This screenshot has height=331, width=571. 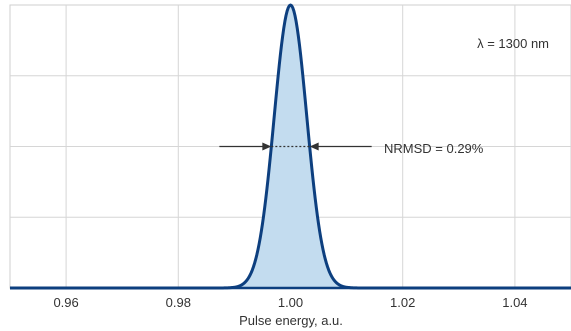 What do you see at coordinates (402, 302) in the screenshot?
I see `x-tick-label: 1.02` at bounding box center [402, 302].